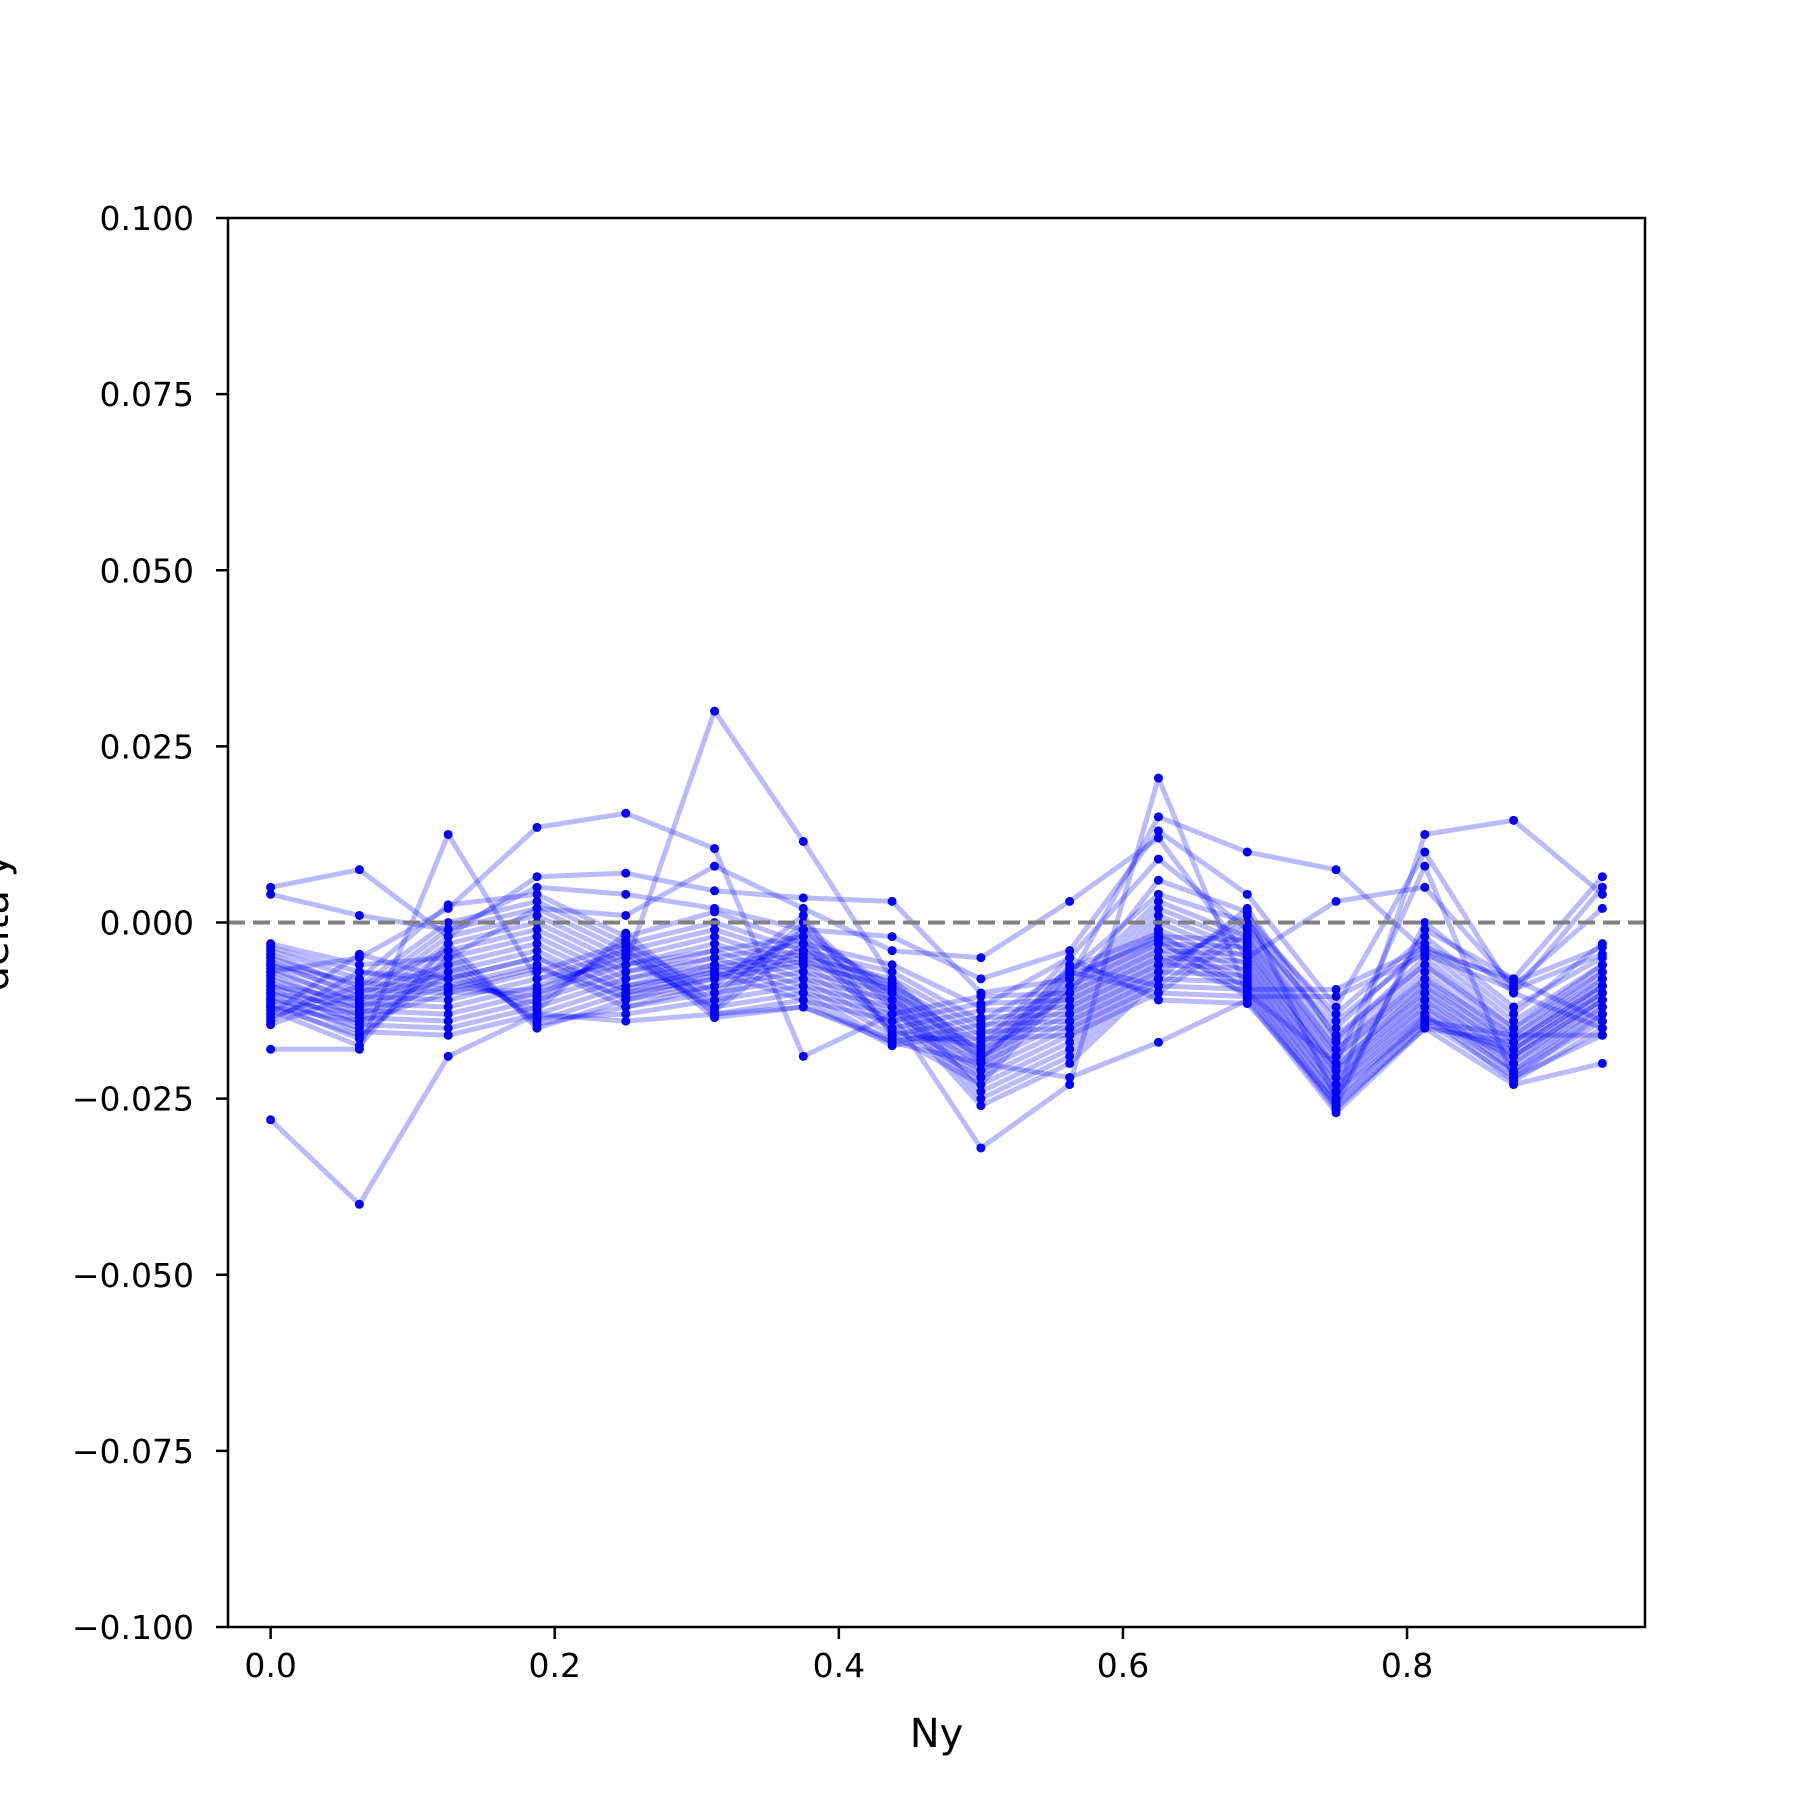  Describe the element at coordinates (147, 746) in the screenshot. I see `y-tick-label: 0.025` at that location.